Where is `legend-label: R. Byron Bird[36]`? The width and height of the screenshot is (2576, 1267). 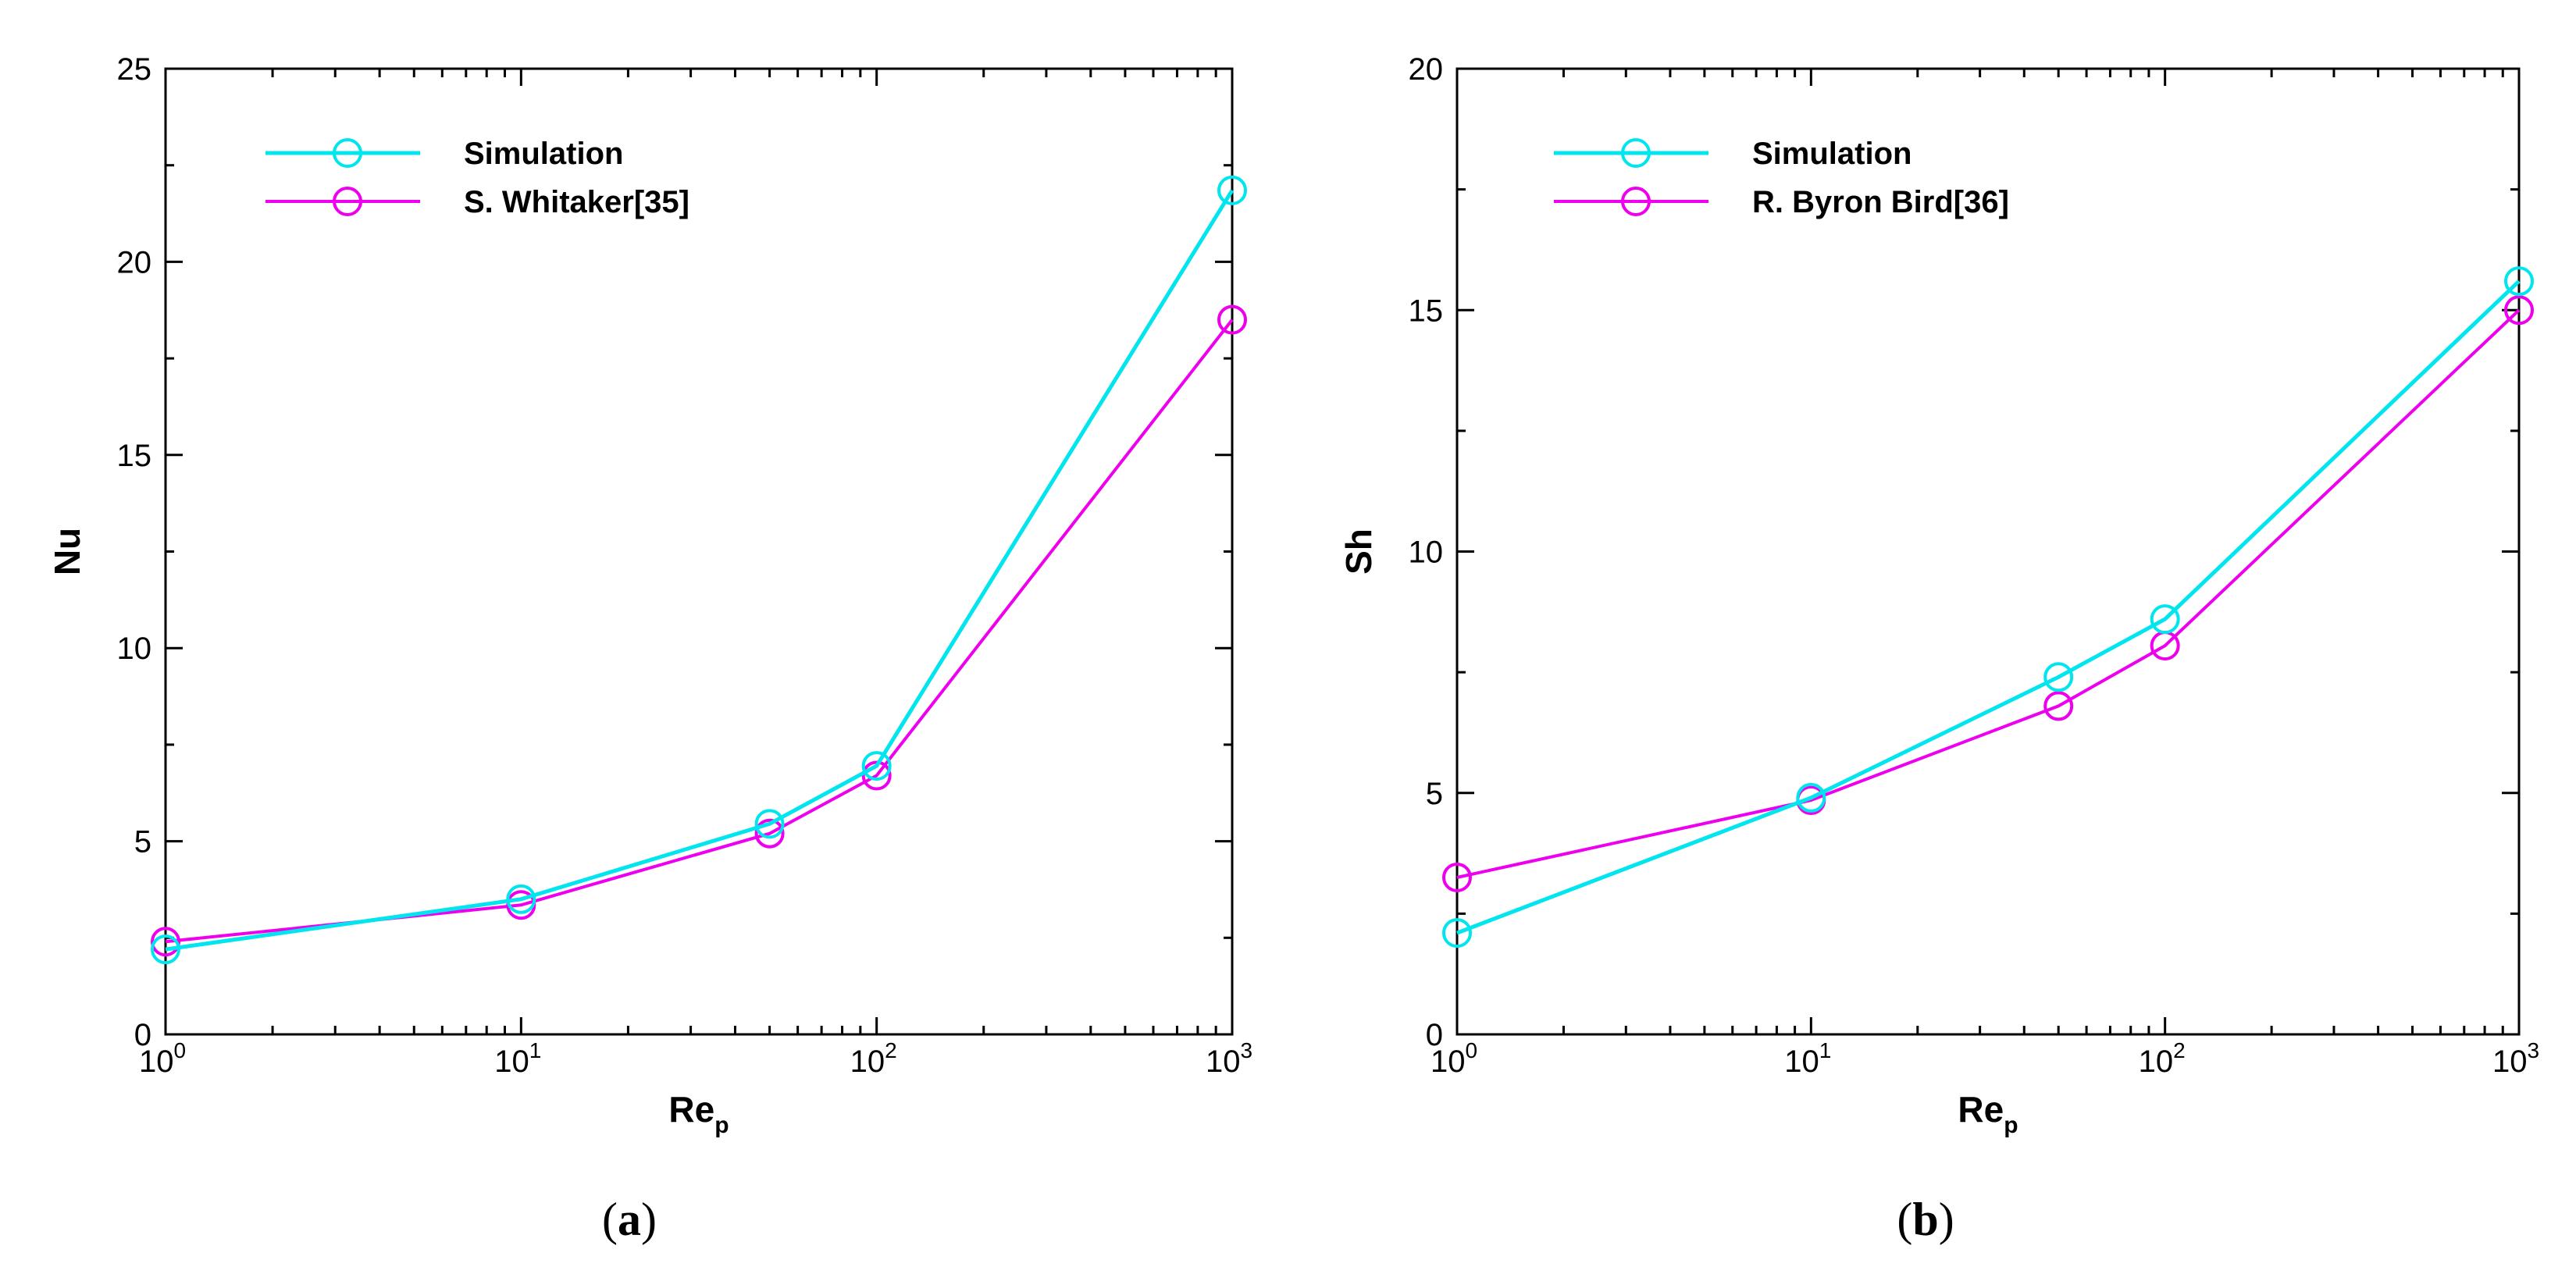 legend-label: R. Byron Bird[36] is located at coordinates (1880, 202).